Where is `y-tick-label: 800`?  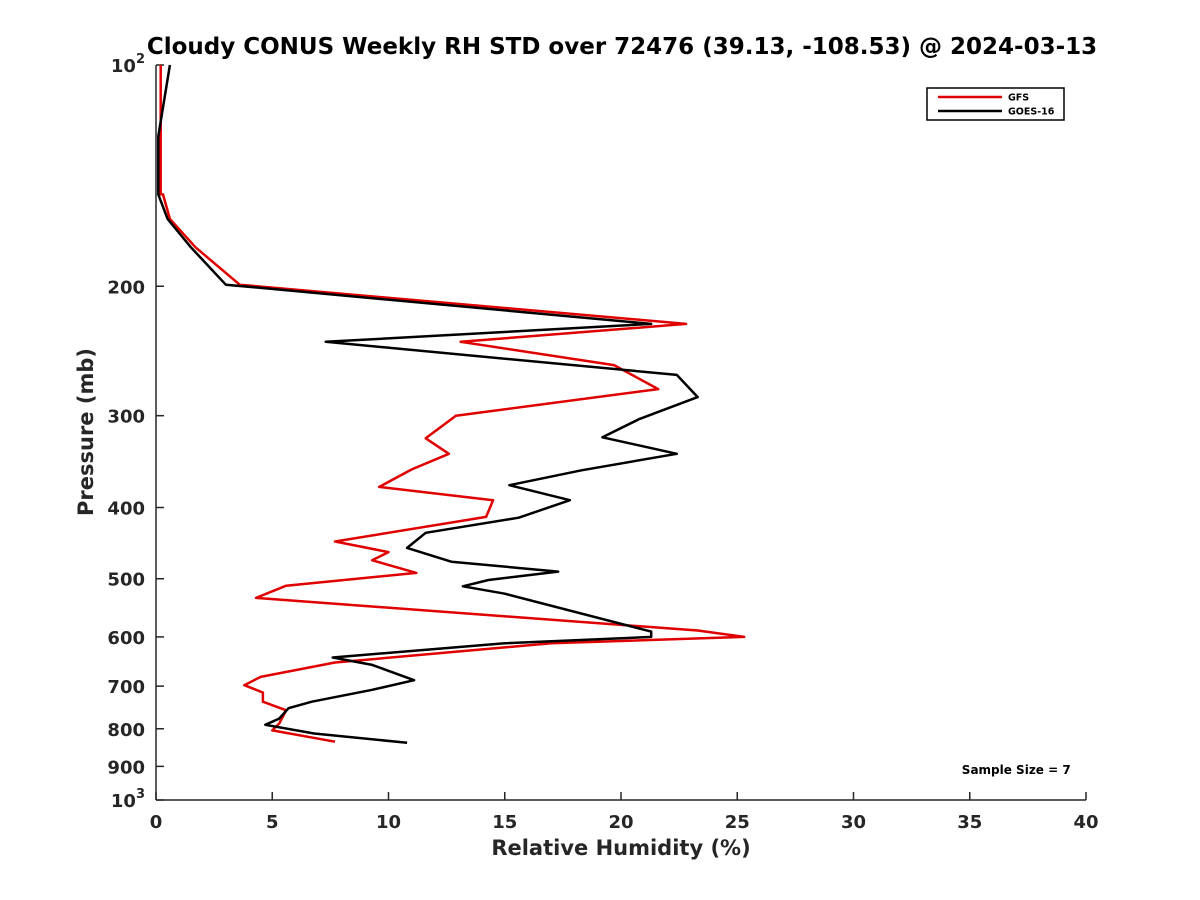 y-tick-label: 800 is located at coordinates (126, 730).